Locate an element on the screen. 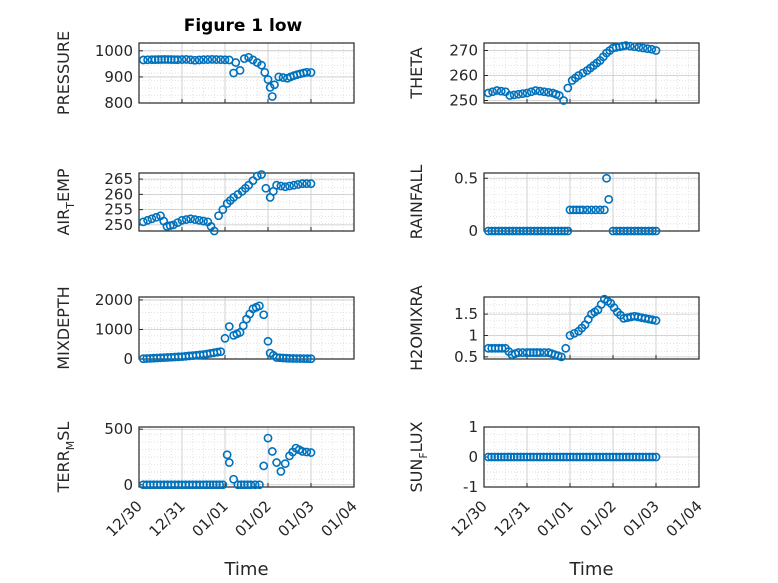  y-tick-label: 265 is located at coordinates (118, 179).